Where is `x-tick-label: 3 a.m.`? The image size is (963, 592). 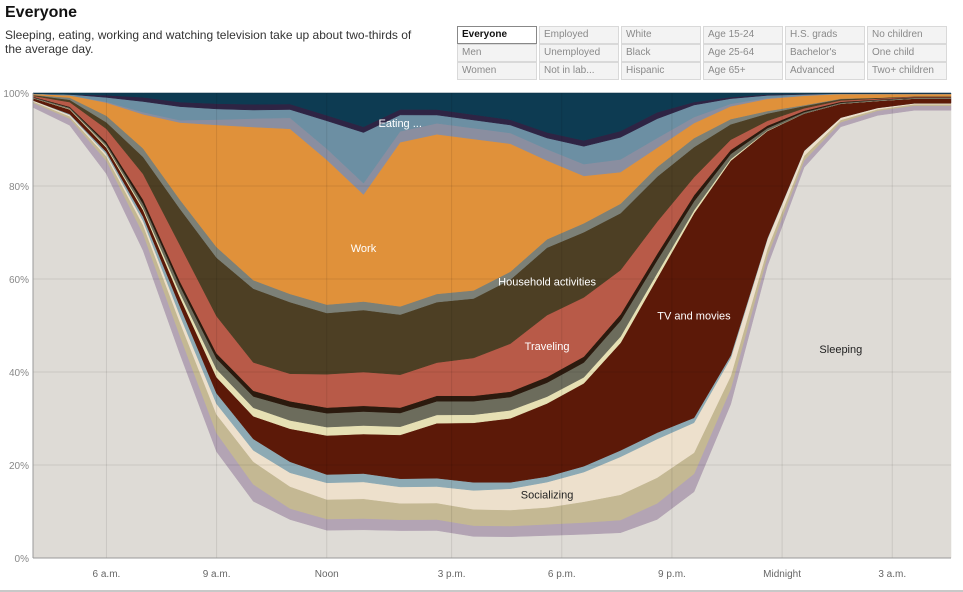 x-tick-label: 3 a.m. is located at coordinates (892, 574).